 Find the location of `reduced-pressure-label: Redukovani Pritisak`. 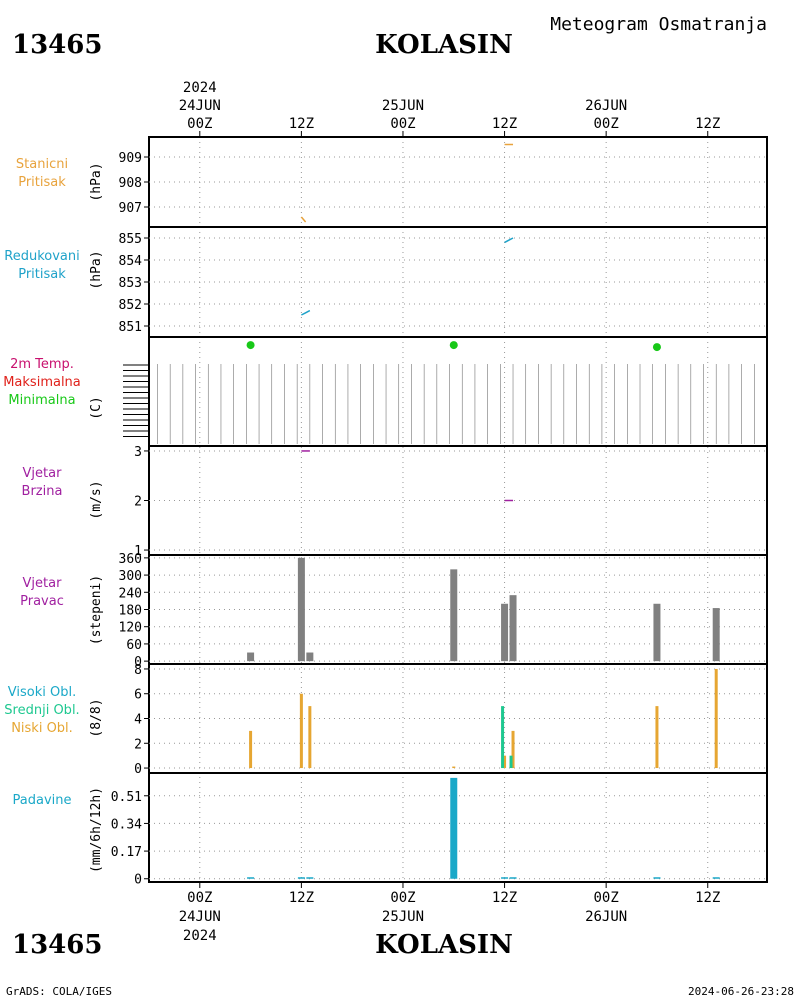

reduced-pressure-label: Redukovani Pritisak is located at coordinates (42, 266).